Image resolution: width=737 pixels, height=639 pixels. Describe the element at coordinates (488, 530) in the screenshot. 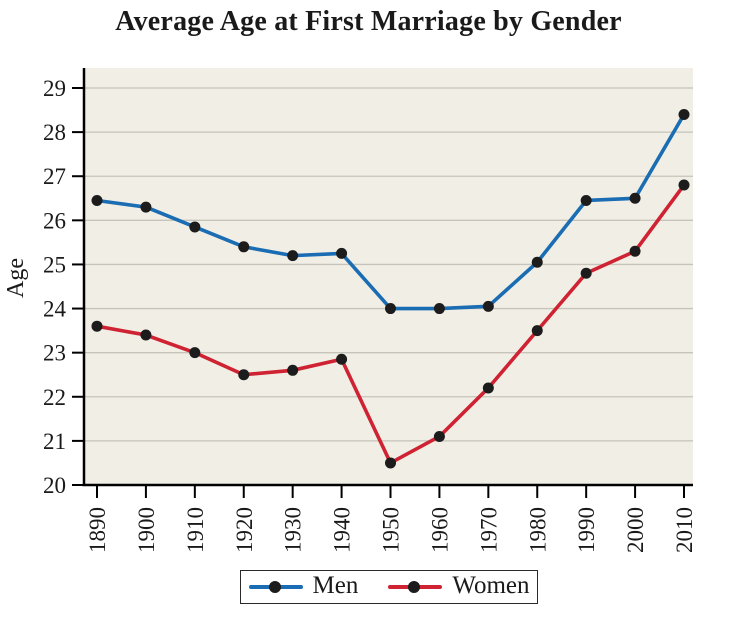

I see `x-tick-label: 1970` at that location.